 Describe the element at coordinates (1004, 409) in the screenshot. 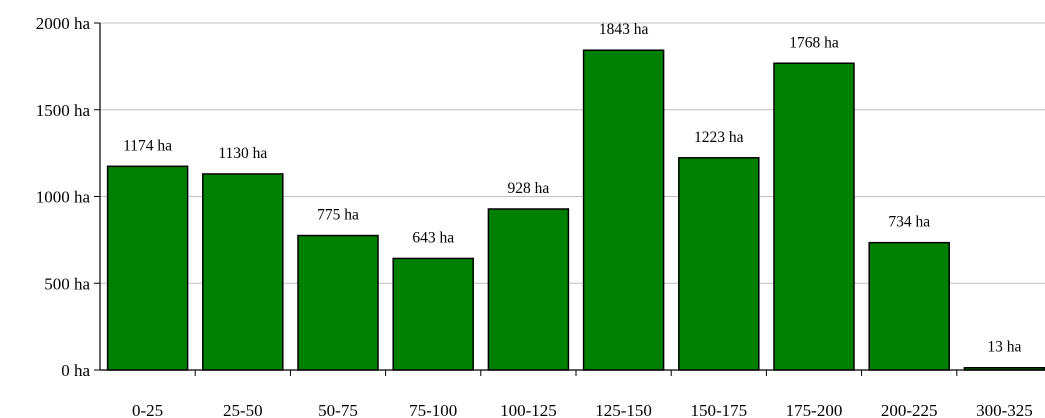

I see `x-tick-label: 300-325` at that location.